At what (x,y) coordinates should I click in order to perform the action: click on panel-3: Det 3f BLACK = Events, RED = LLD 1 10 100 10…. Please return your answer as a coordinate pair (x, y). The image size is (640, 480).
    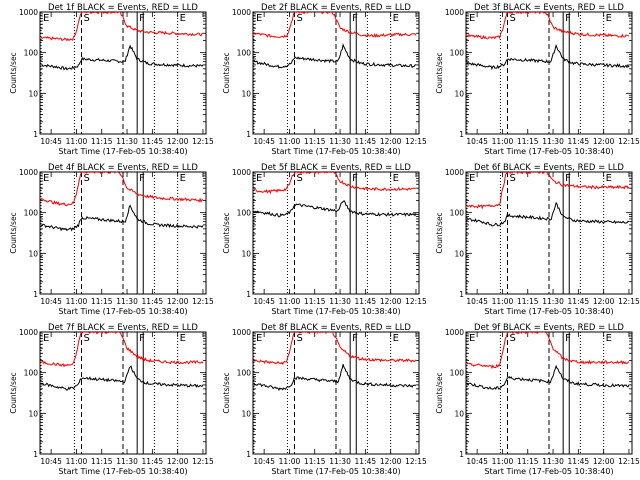
    Looking at the image, I should click on (537, 79).